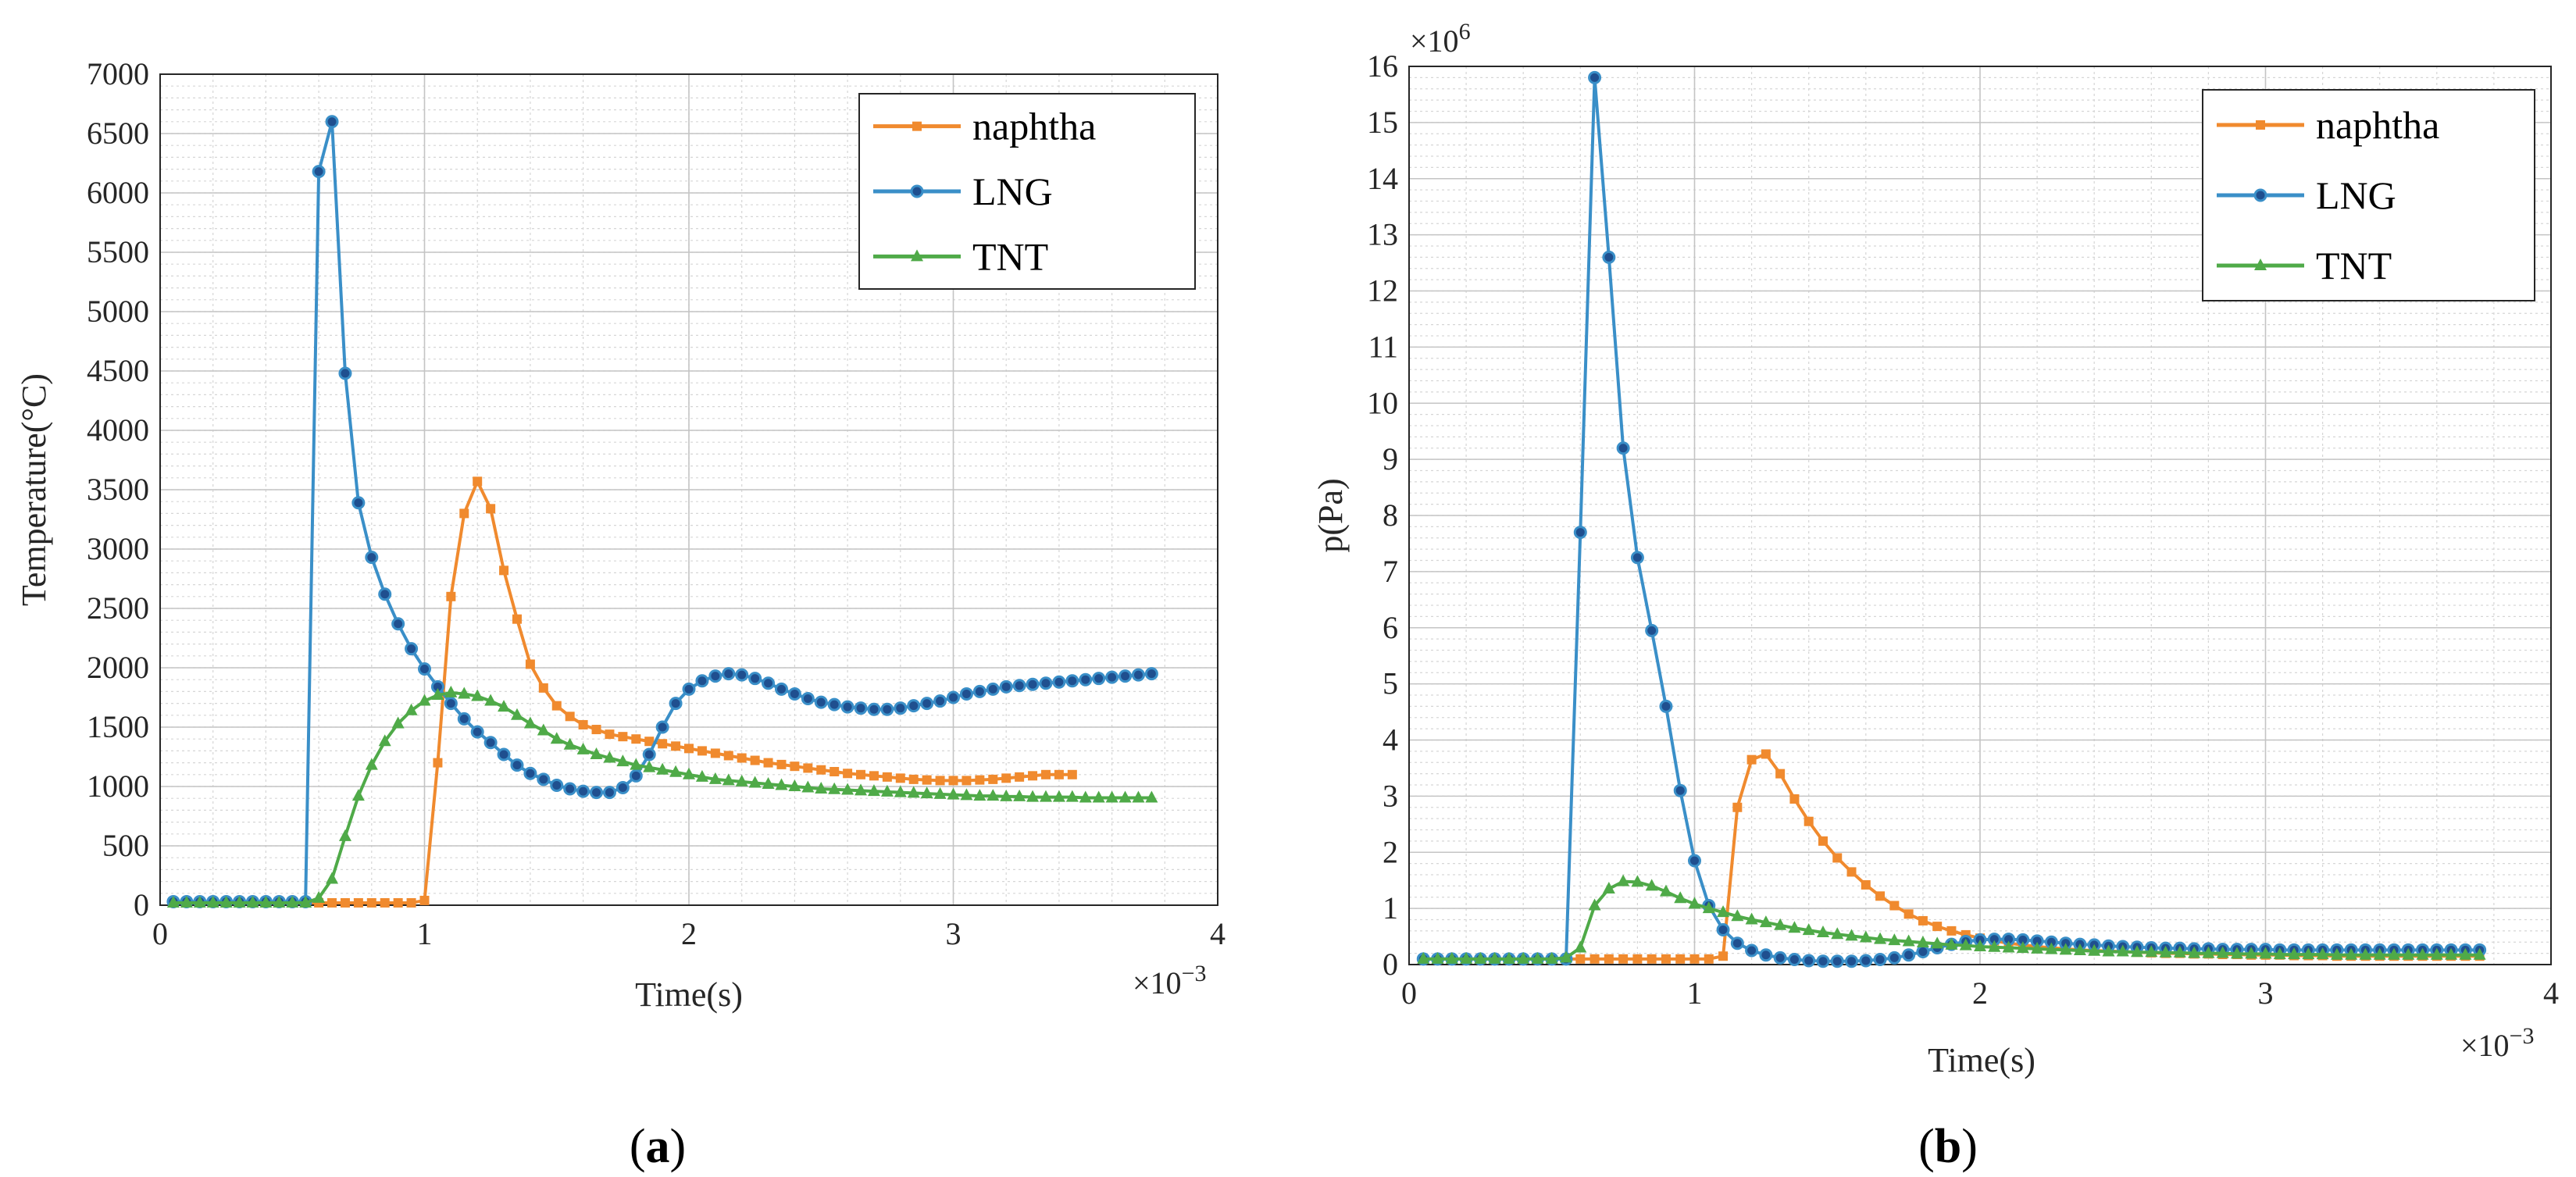 The width and height of the screenshot is (2576, 1177). Describe the element at coordinates (118, 490) in the screenshot. I see `y-tick-label: 3500` at that location.